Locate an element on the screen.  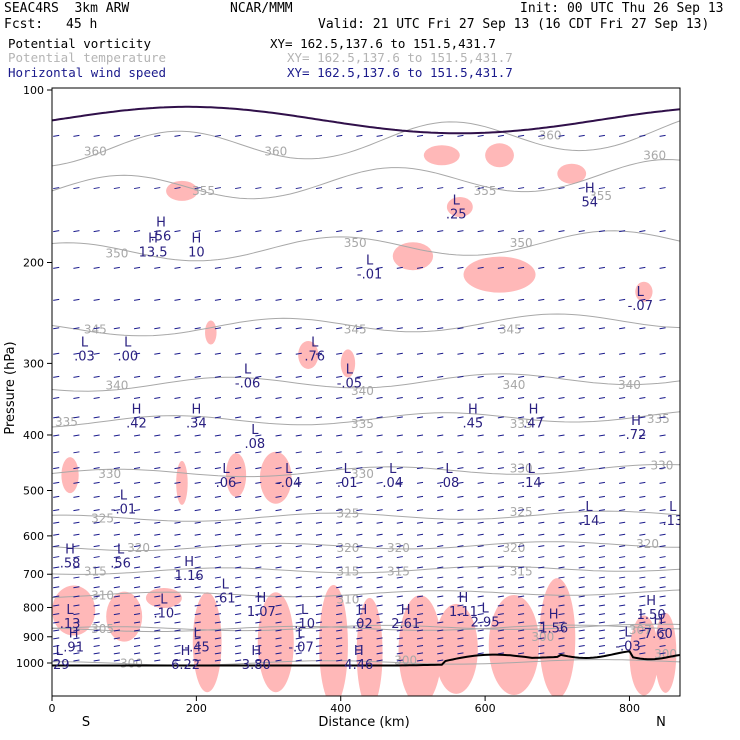
extremum-value: .14 is located at coordinates (589, 521).